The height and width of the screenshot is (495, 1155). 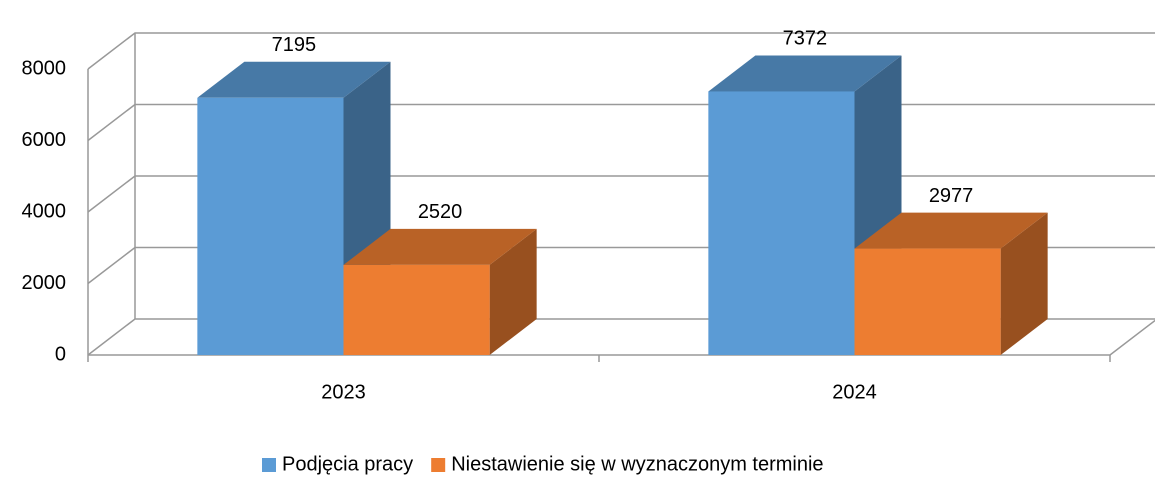 I want to click on y-tick-label: 6000, so click(x=44, y=140).